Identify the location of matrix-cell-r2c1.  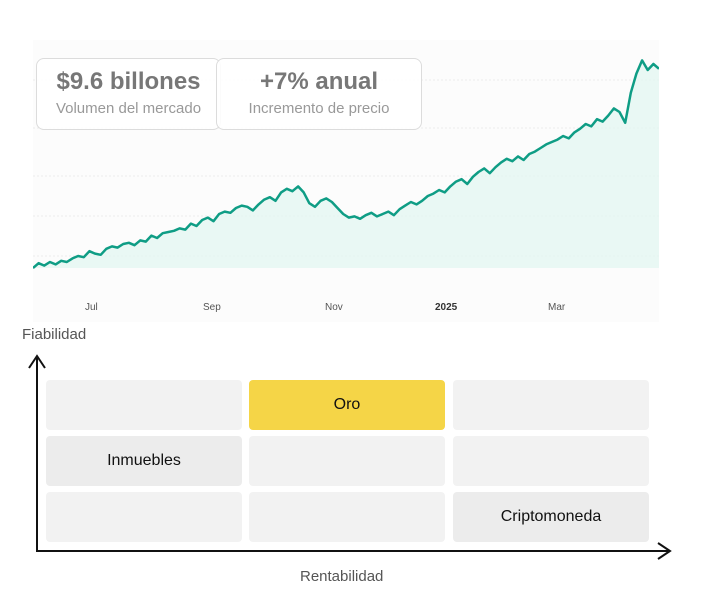
(347, 517).